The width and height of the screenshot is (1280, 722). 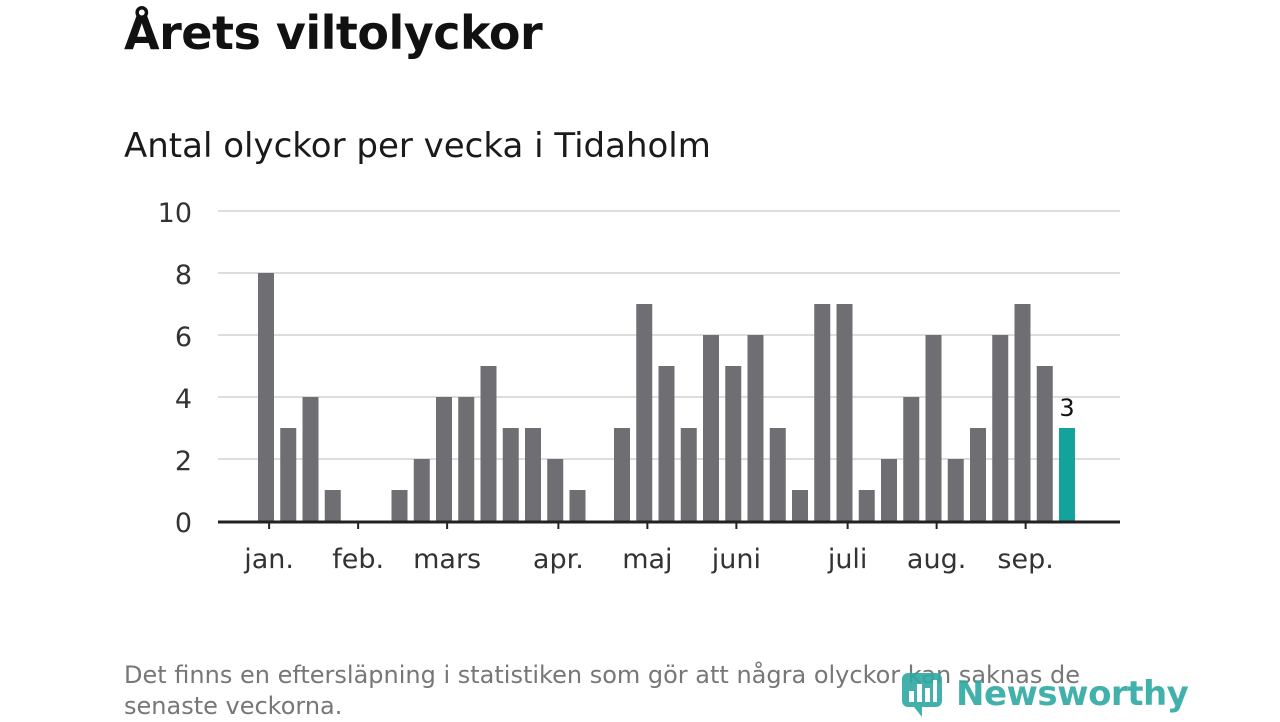 What do you see at coordinates (183, 461) in the screenshot?
I see `y-tick-label: 2` at bounding box center [183, 461].